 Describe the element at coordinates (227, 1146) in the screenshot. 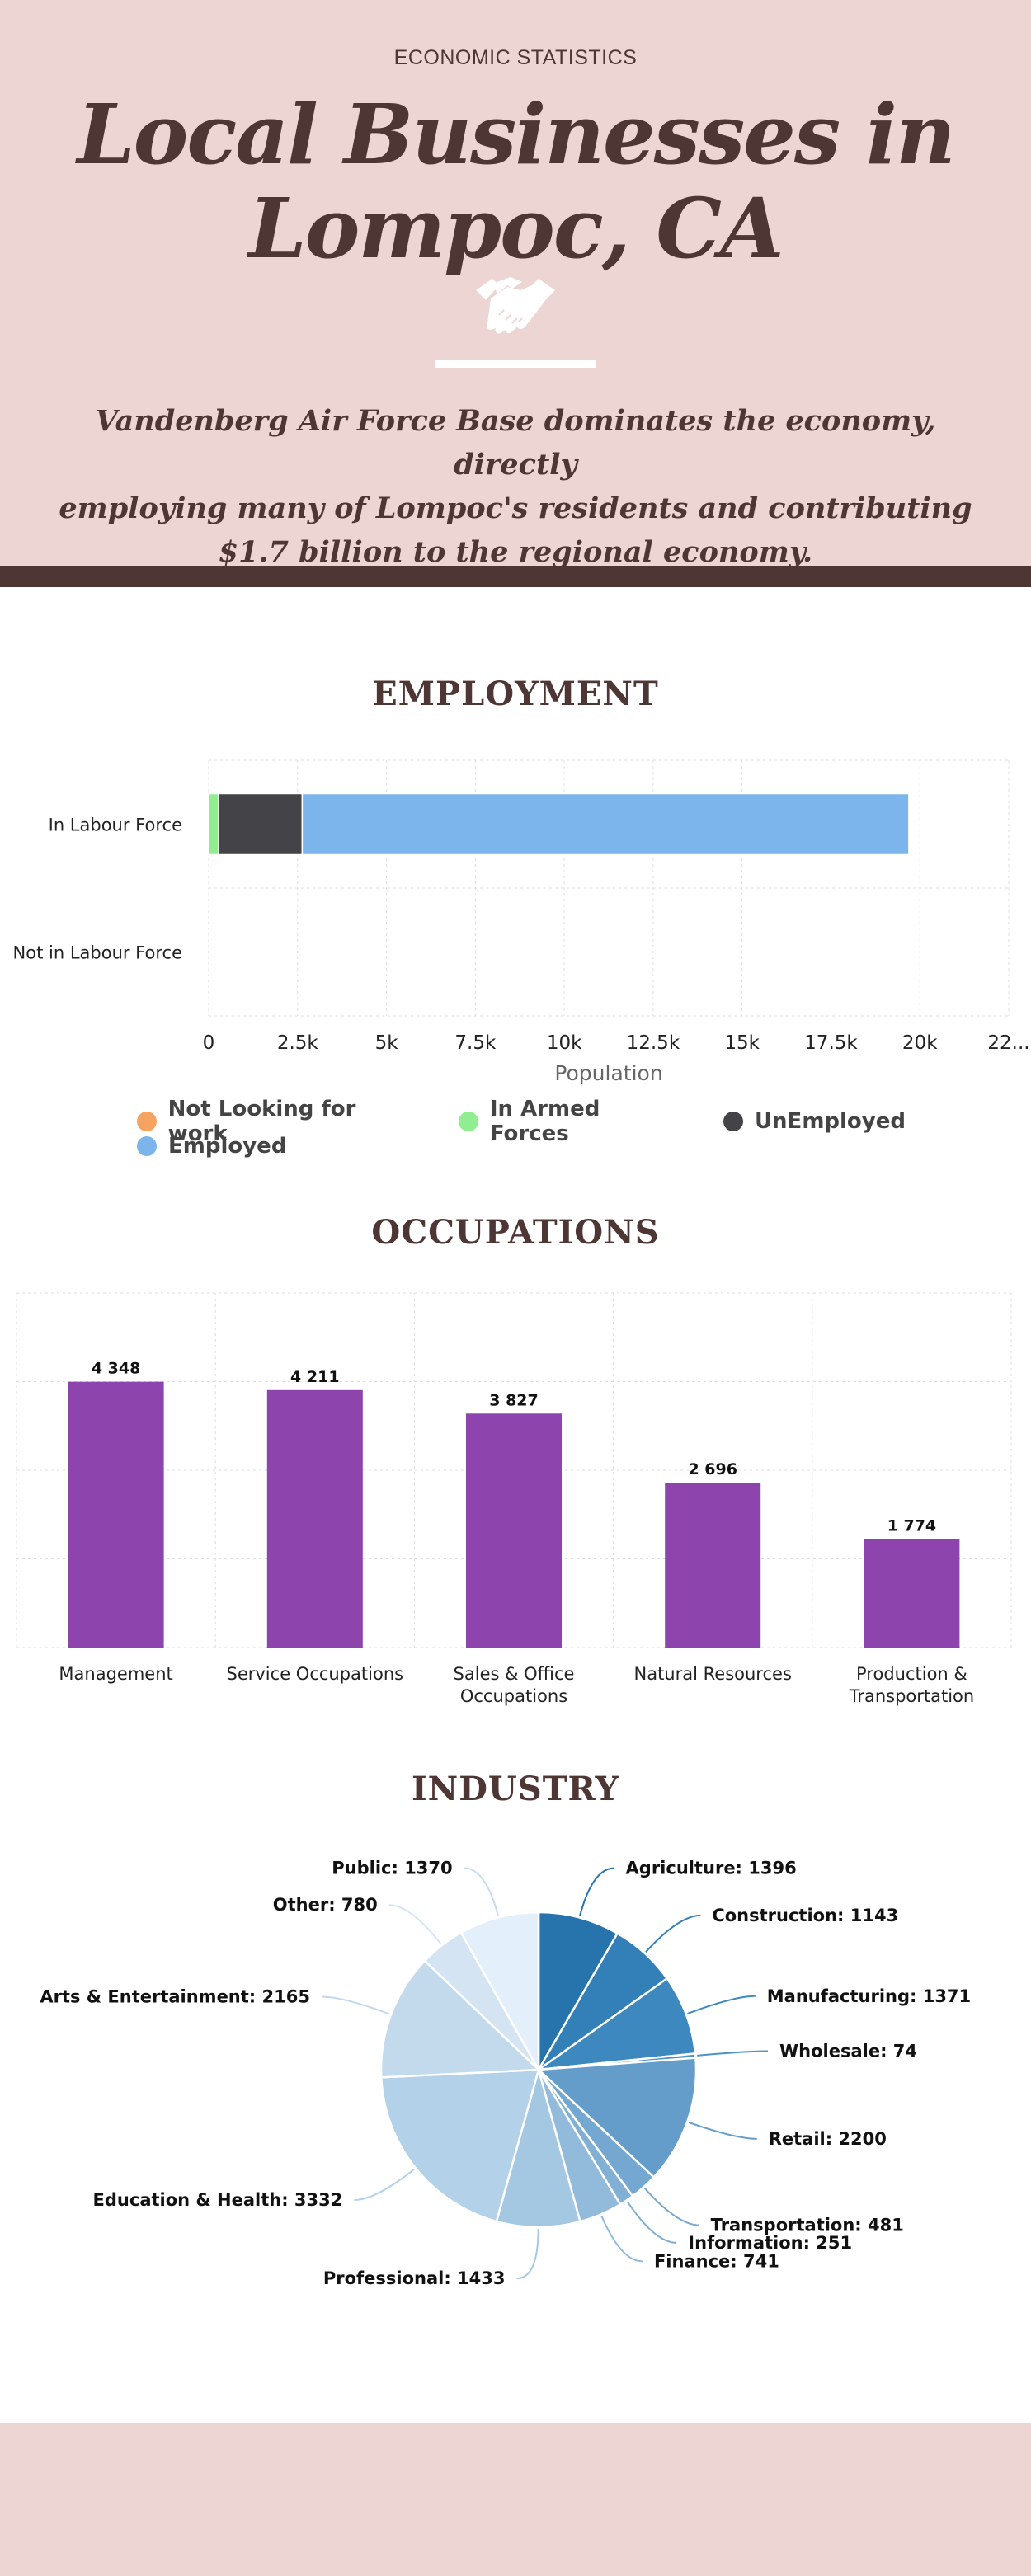

I see `legend-label: Employed` at that location.